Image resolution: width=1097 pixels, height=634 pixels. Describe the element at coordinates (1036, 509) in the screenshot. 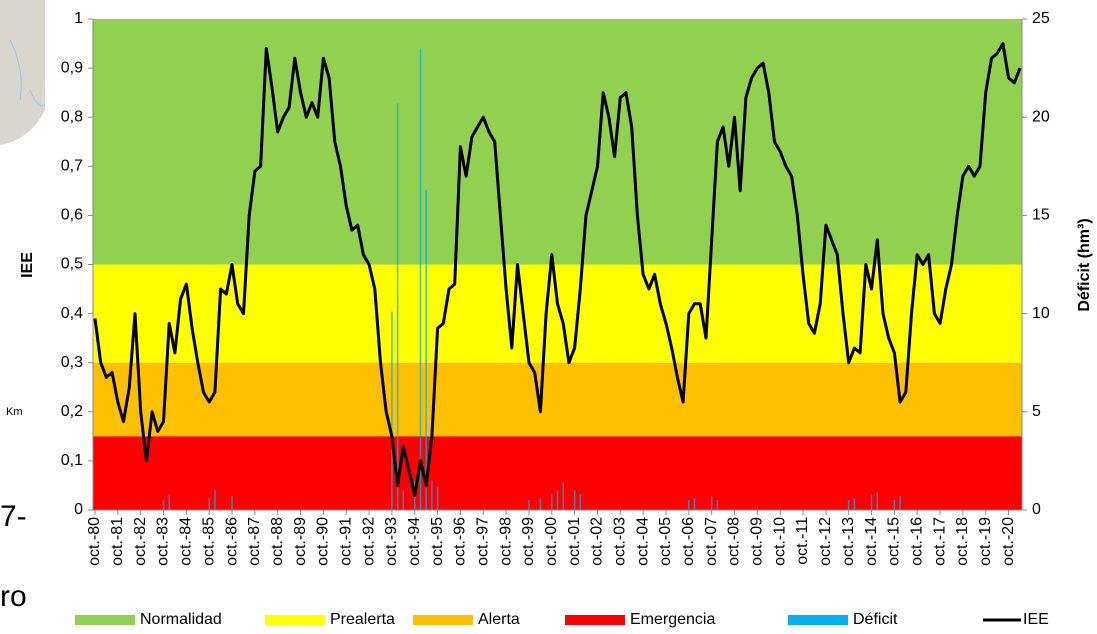

I see `y2-tick-label: 0` at that location.